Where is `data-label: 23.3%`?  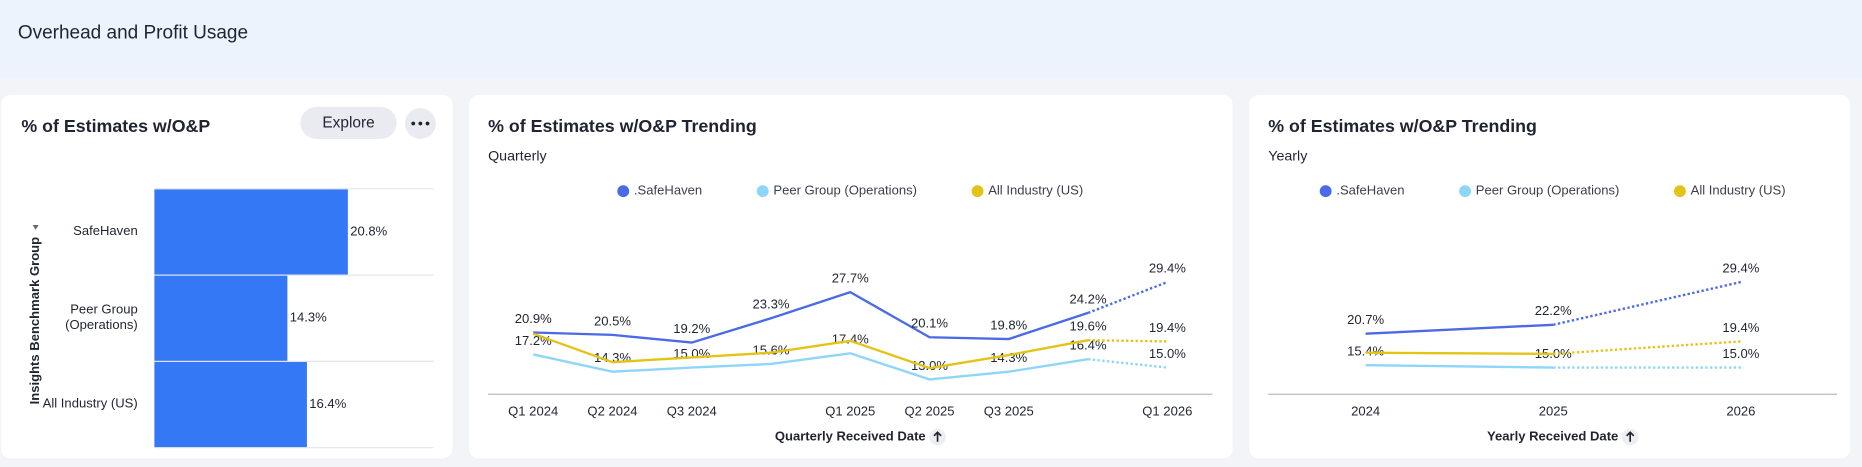
data-label: 23.3% is located at coordinates (770, 304).